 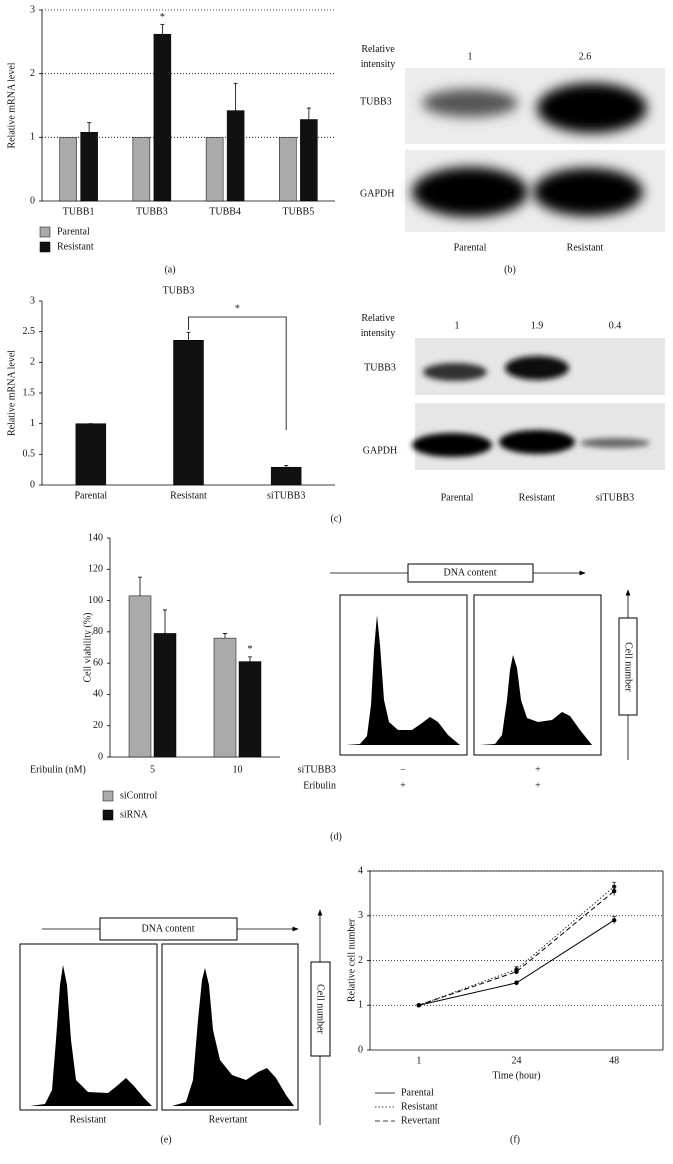 I want to click on panel-label: (f), so click(x=515, y=1139).